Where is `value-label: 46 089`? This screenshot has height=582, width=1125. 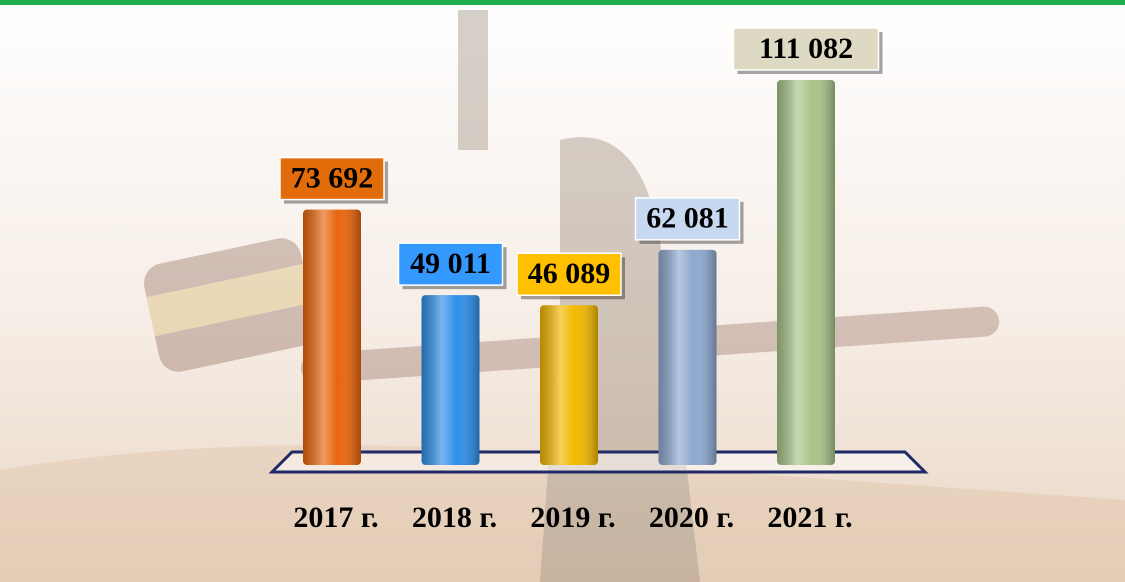 value-label: 46 089 is located at coordinates (569, 273).